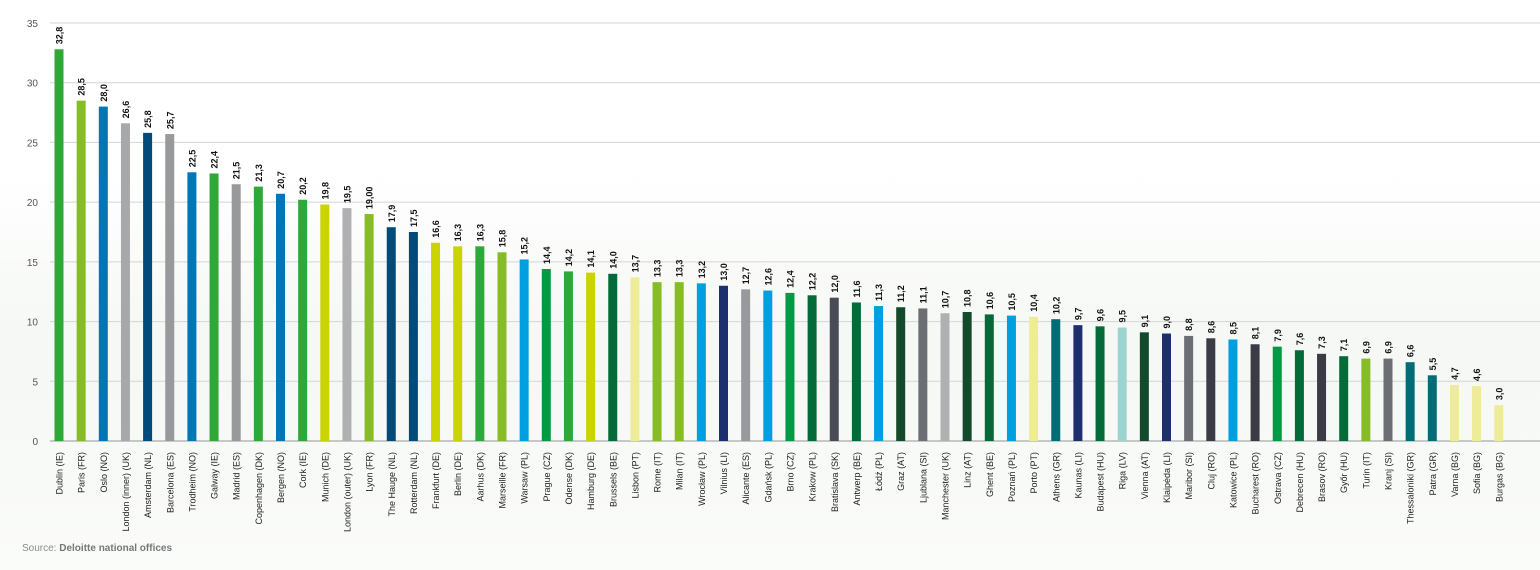  What do you see at coordinates (857, 479) in the screenshot?
I see `category-label: Antwerp (BE)` at bounding box center [857, 479].